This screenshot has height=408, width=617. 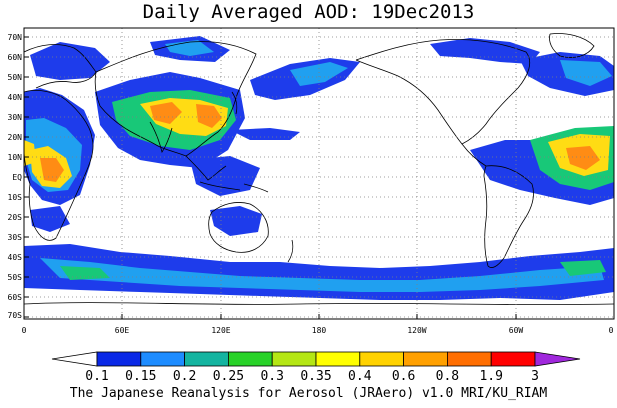 What do you see at coordinates (360, 376) in the screenshot?
I see `colorbar-tick-label: 0.4` at bounding box center [360, 376].